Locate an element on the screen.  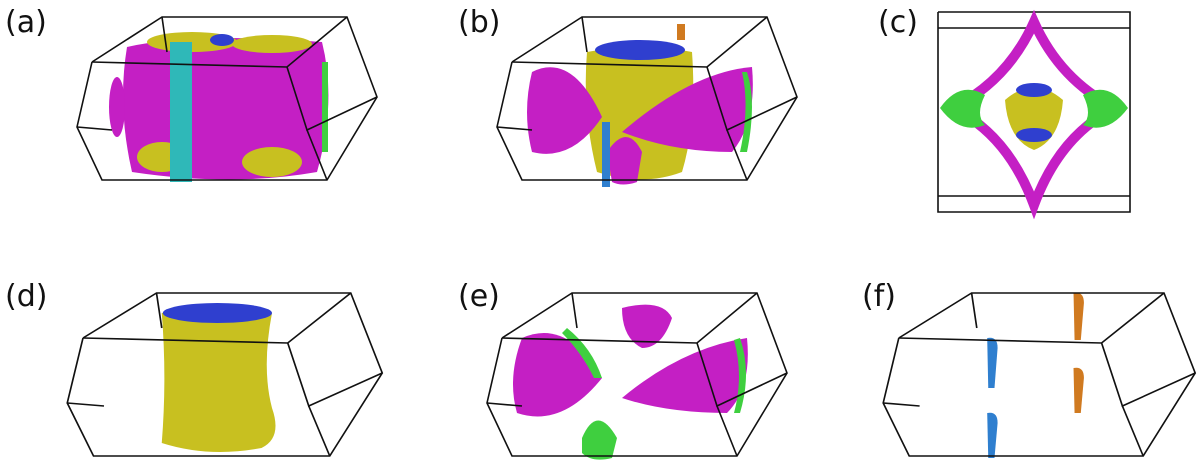
panel-b: (b) is located at coordinates (628, 96).